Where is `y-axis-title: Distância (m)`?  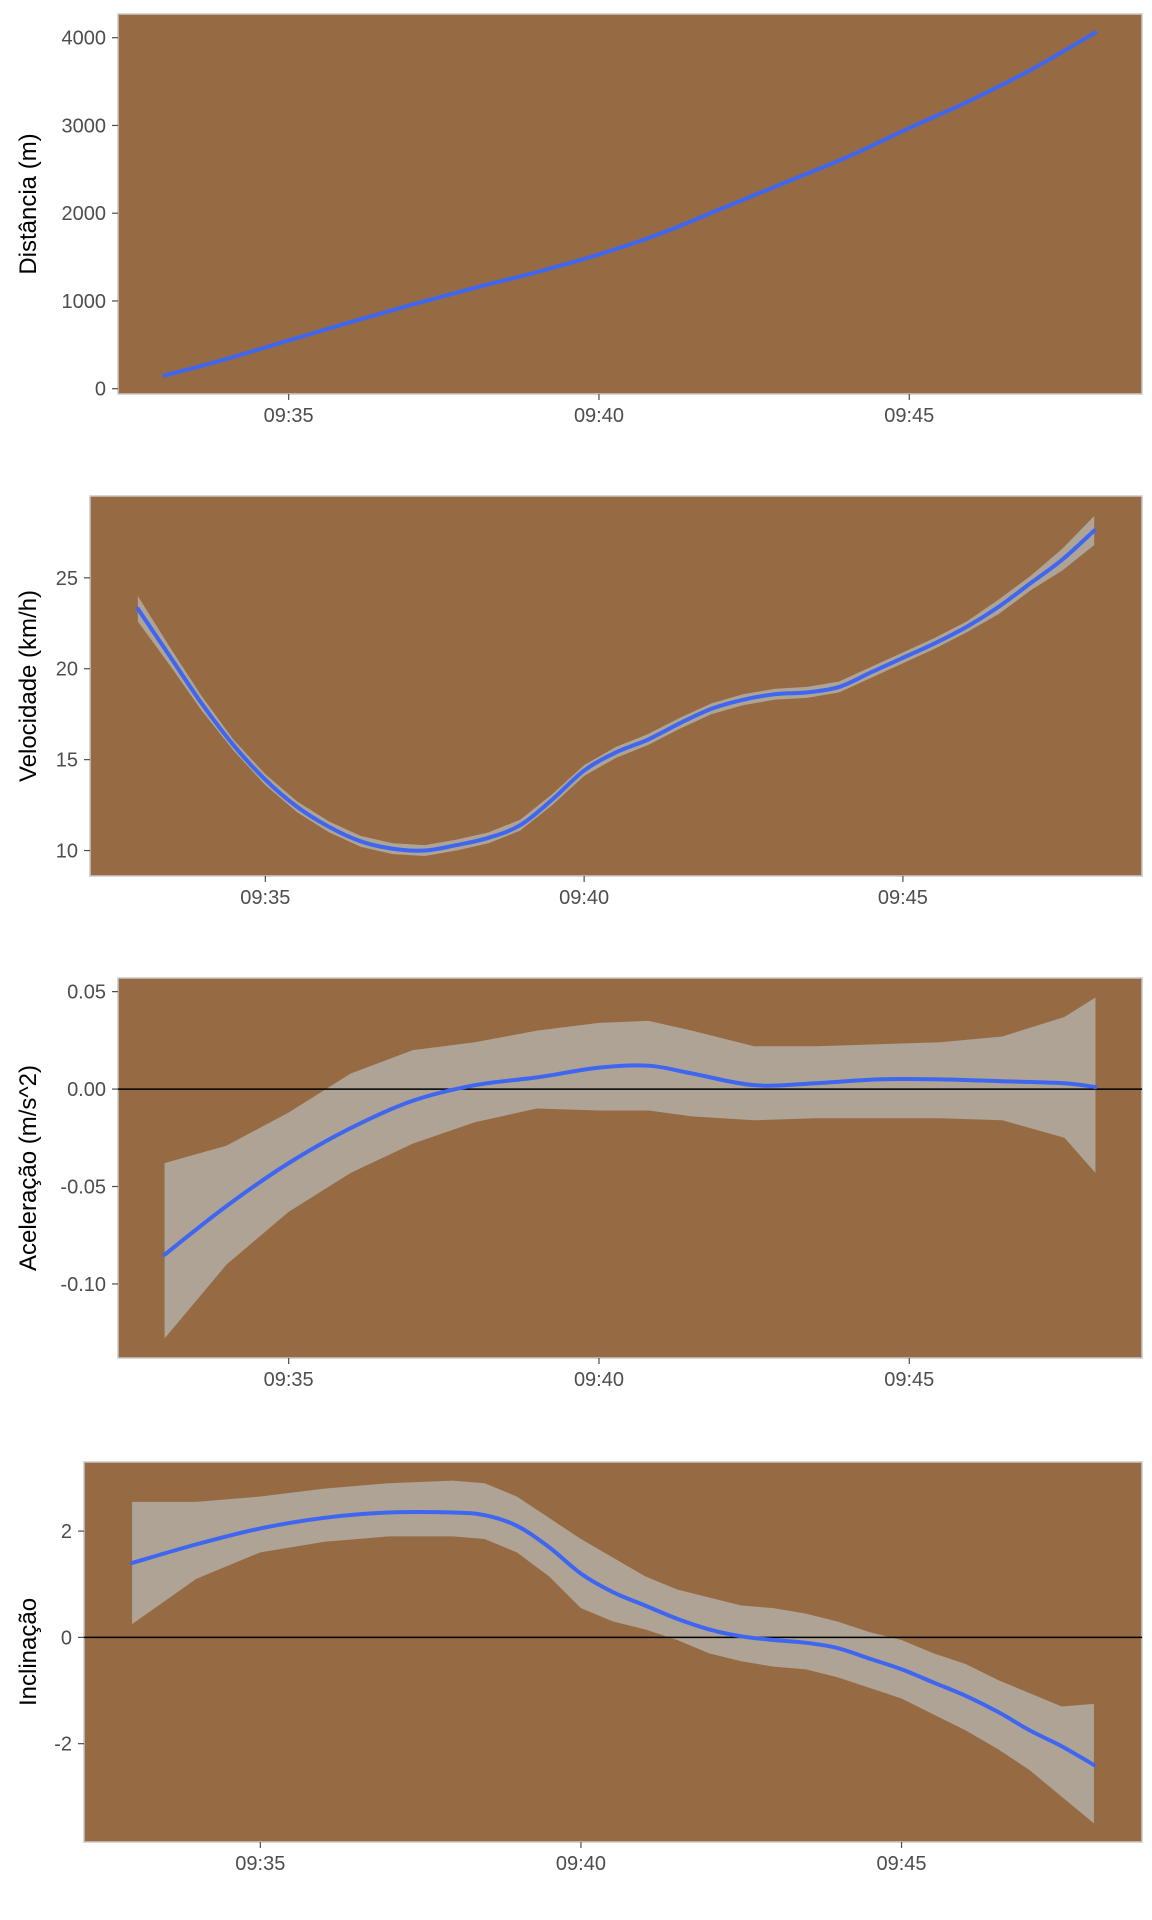
y-axis-title: Distância (m) is located at coordinates (28, 203).